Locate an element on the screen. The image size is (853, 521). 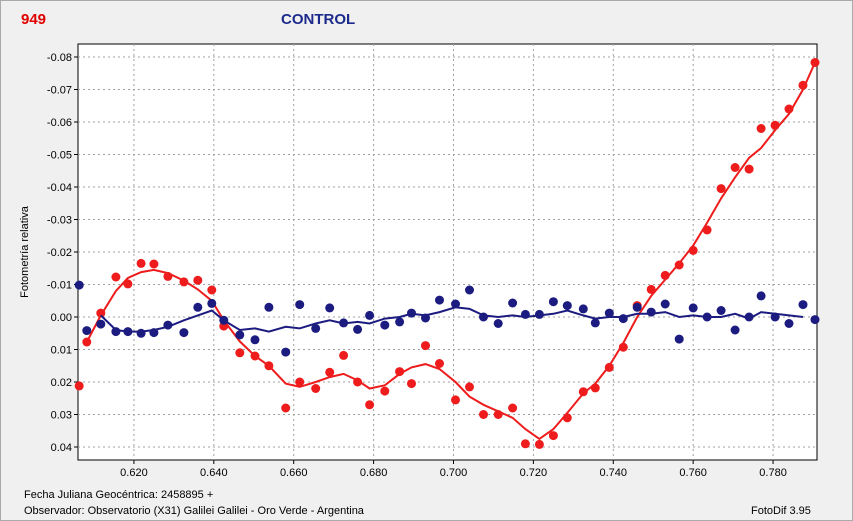
y-tick-label: -0.02 is located at coordinates (59, 253).